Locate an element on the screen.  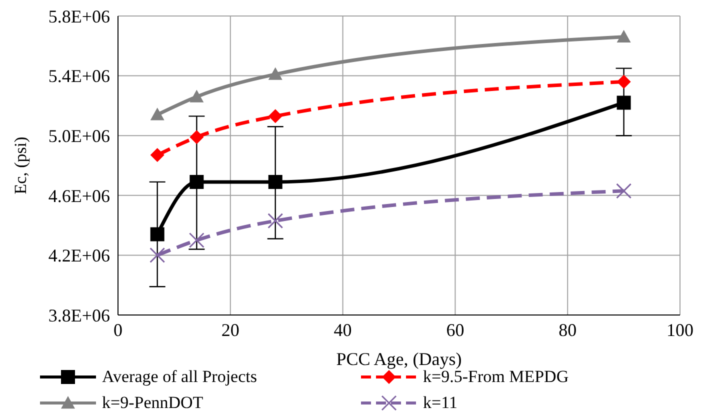
y-axis-title: Ec, (psi) is located at coordinates (20, 165).